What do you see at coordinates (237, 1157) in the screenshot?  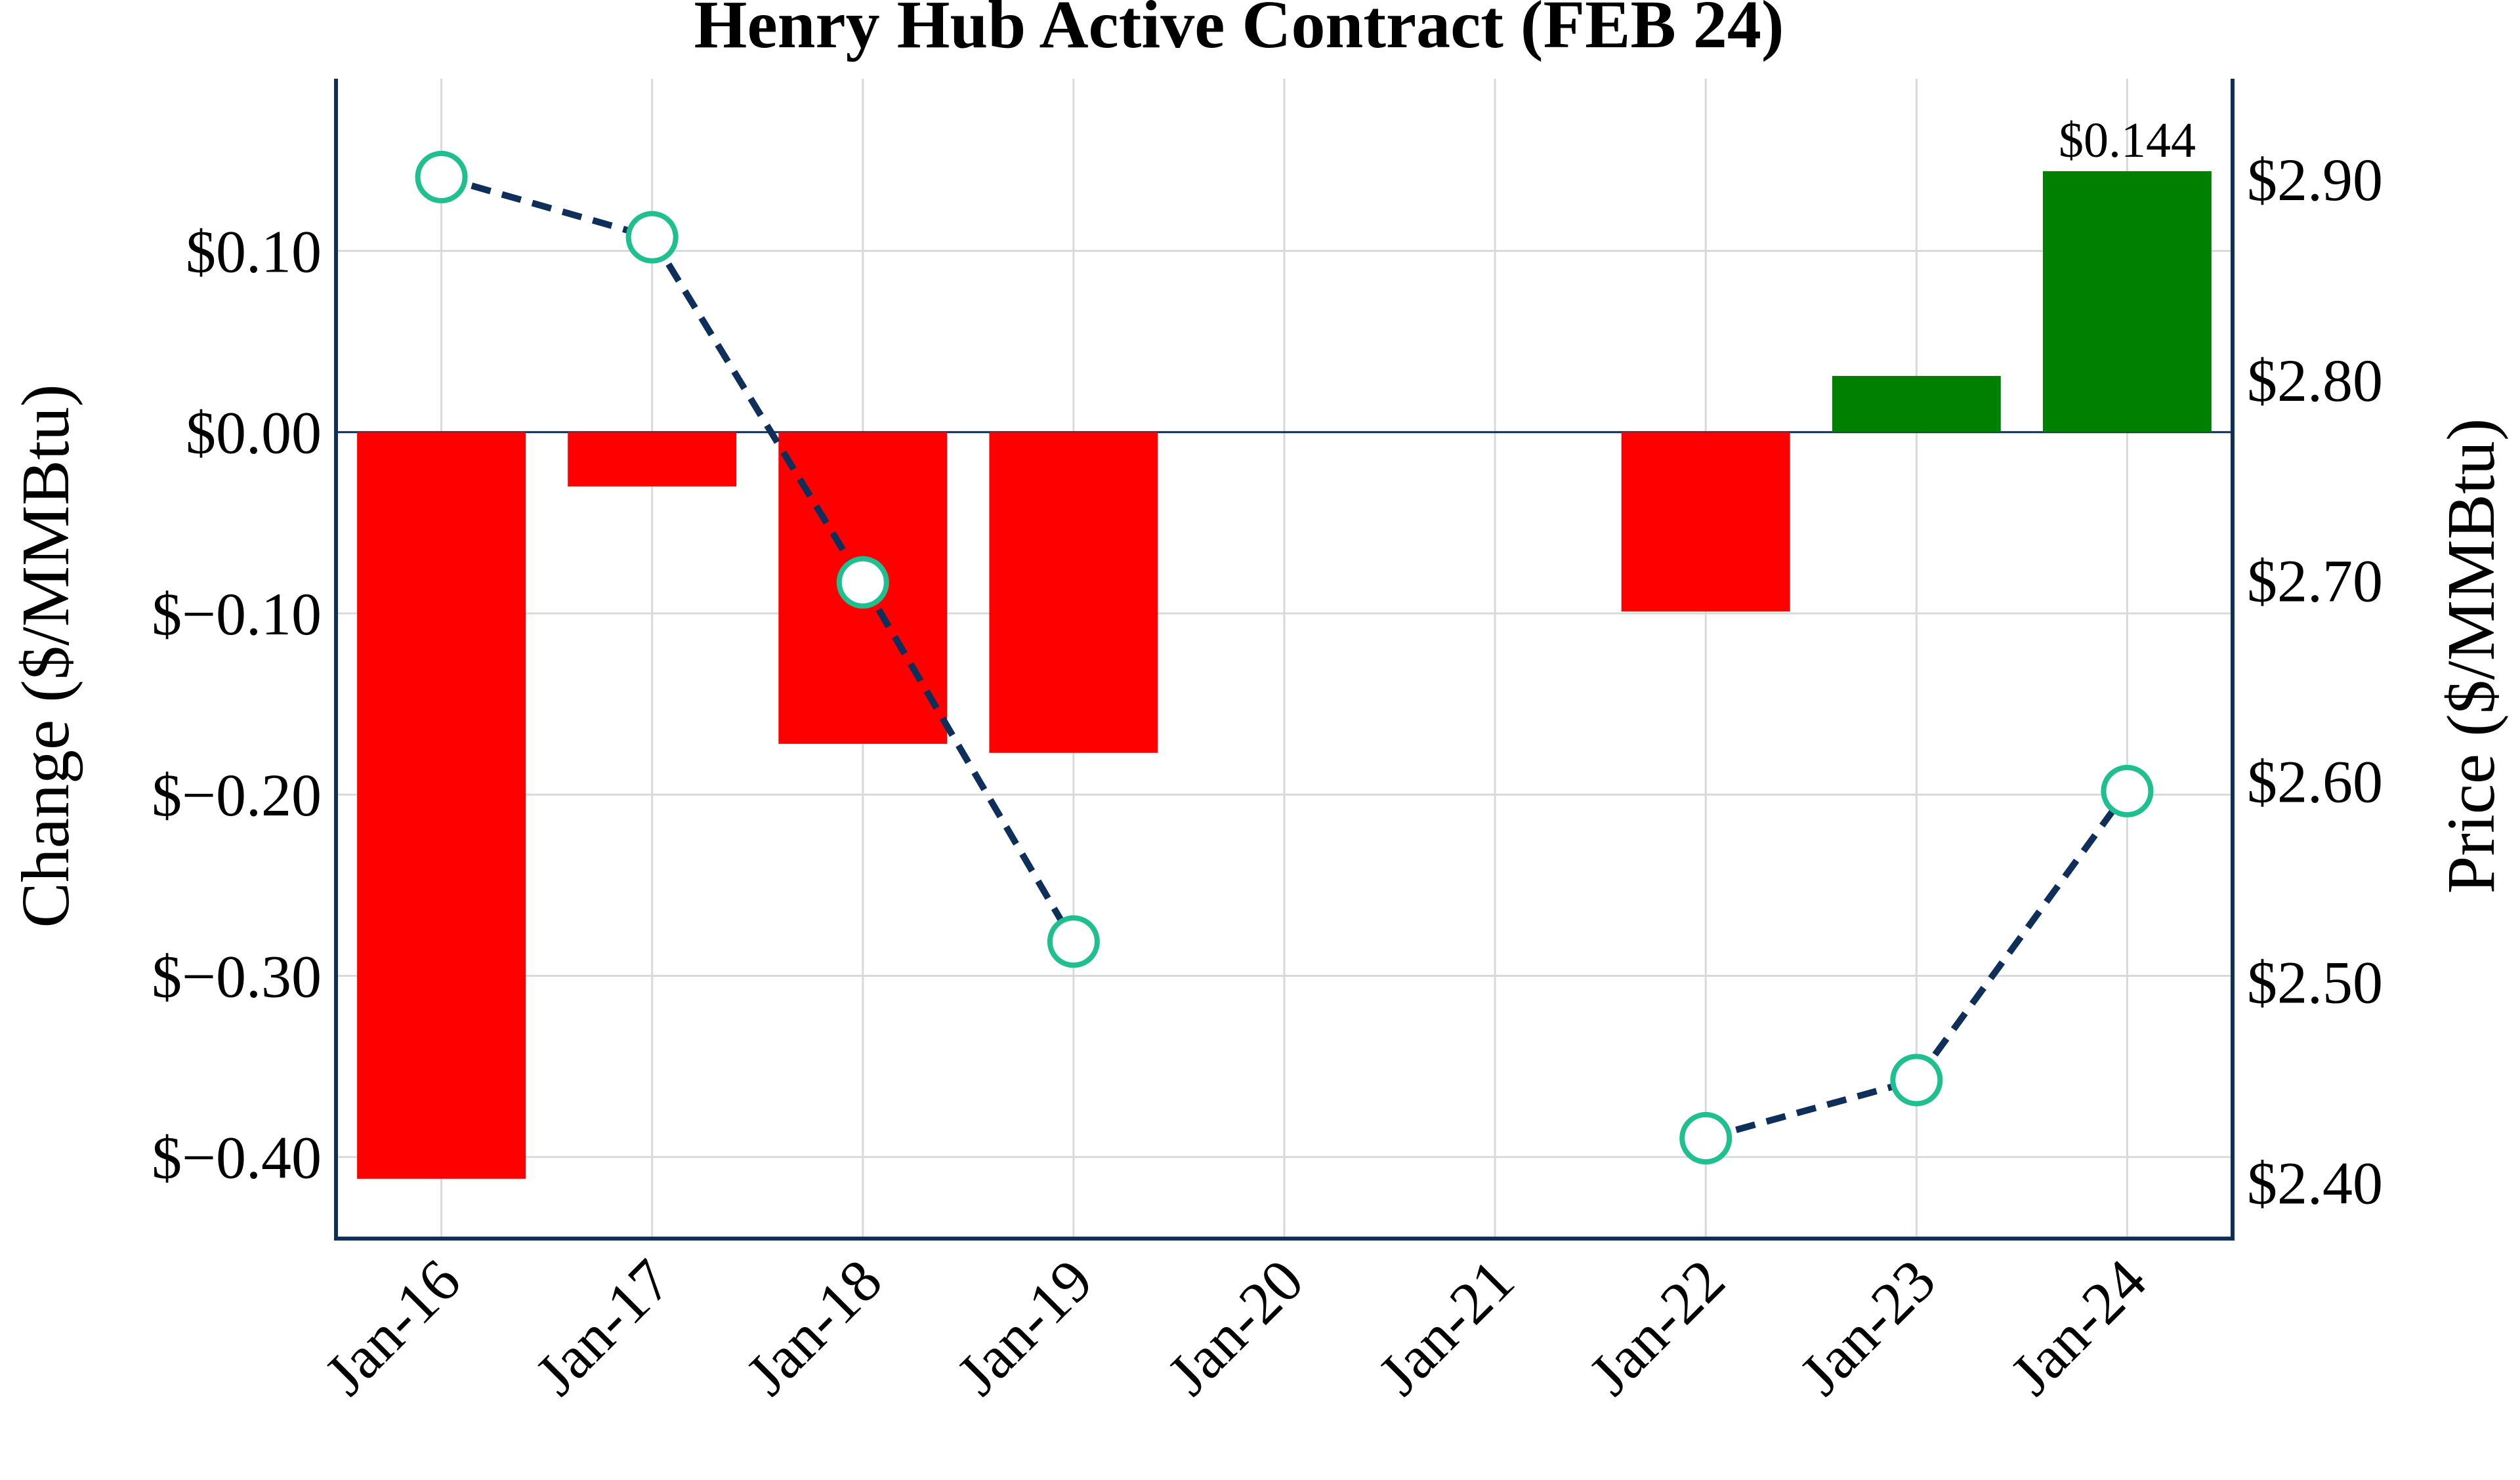 I see `y-left-tick-label: $−0.40` at bounding box center [237, 1157].